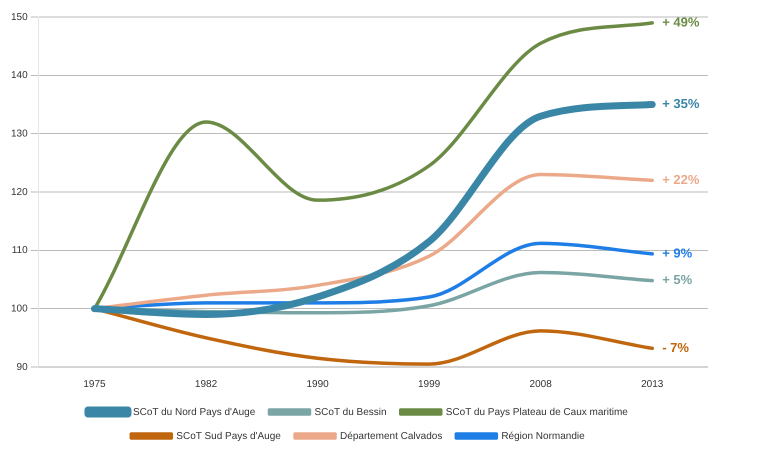 The height and width of the screenshot is (459, 776). I want to click on annotation: + 9%, so click(677, 252).